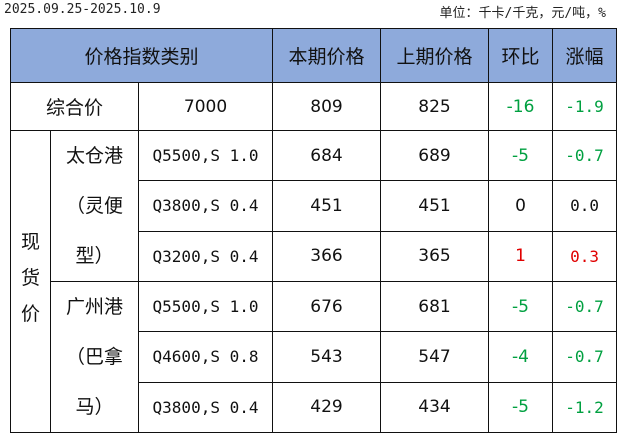 Image resolution: width=620 pixels, height=433 pixels. What do you see at coordinates (94, 256) in the screenshot?
I see `port-name-line: 型）` at bounding box center [94, 256].